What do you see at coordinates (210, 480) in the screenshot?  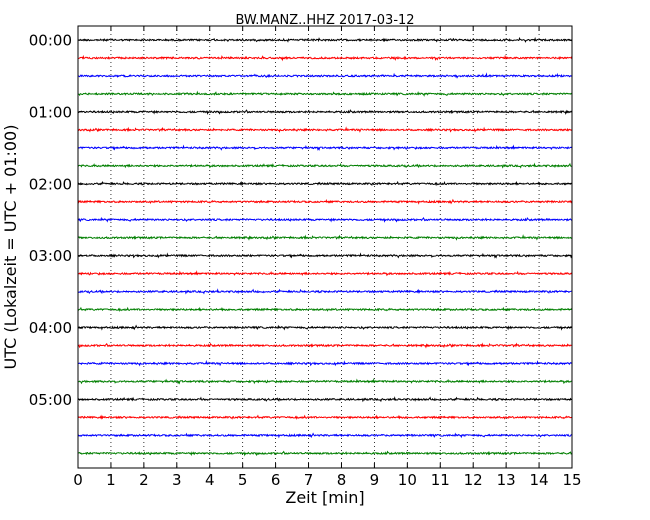 I see `x-tick-label: 4` at bounding box center [210, 480].